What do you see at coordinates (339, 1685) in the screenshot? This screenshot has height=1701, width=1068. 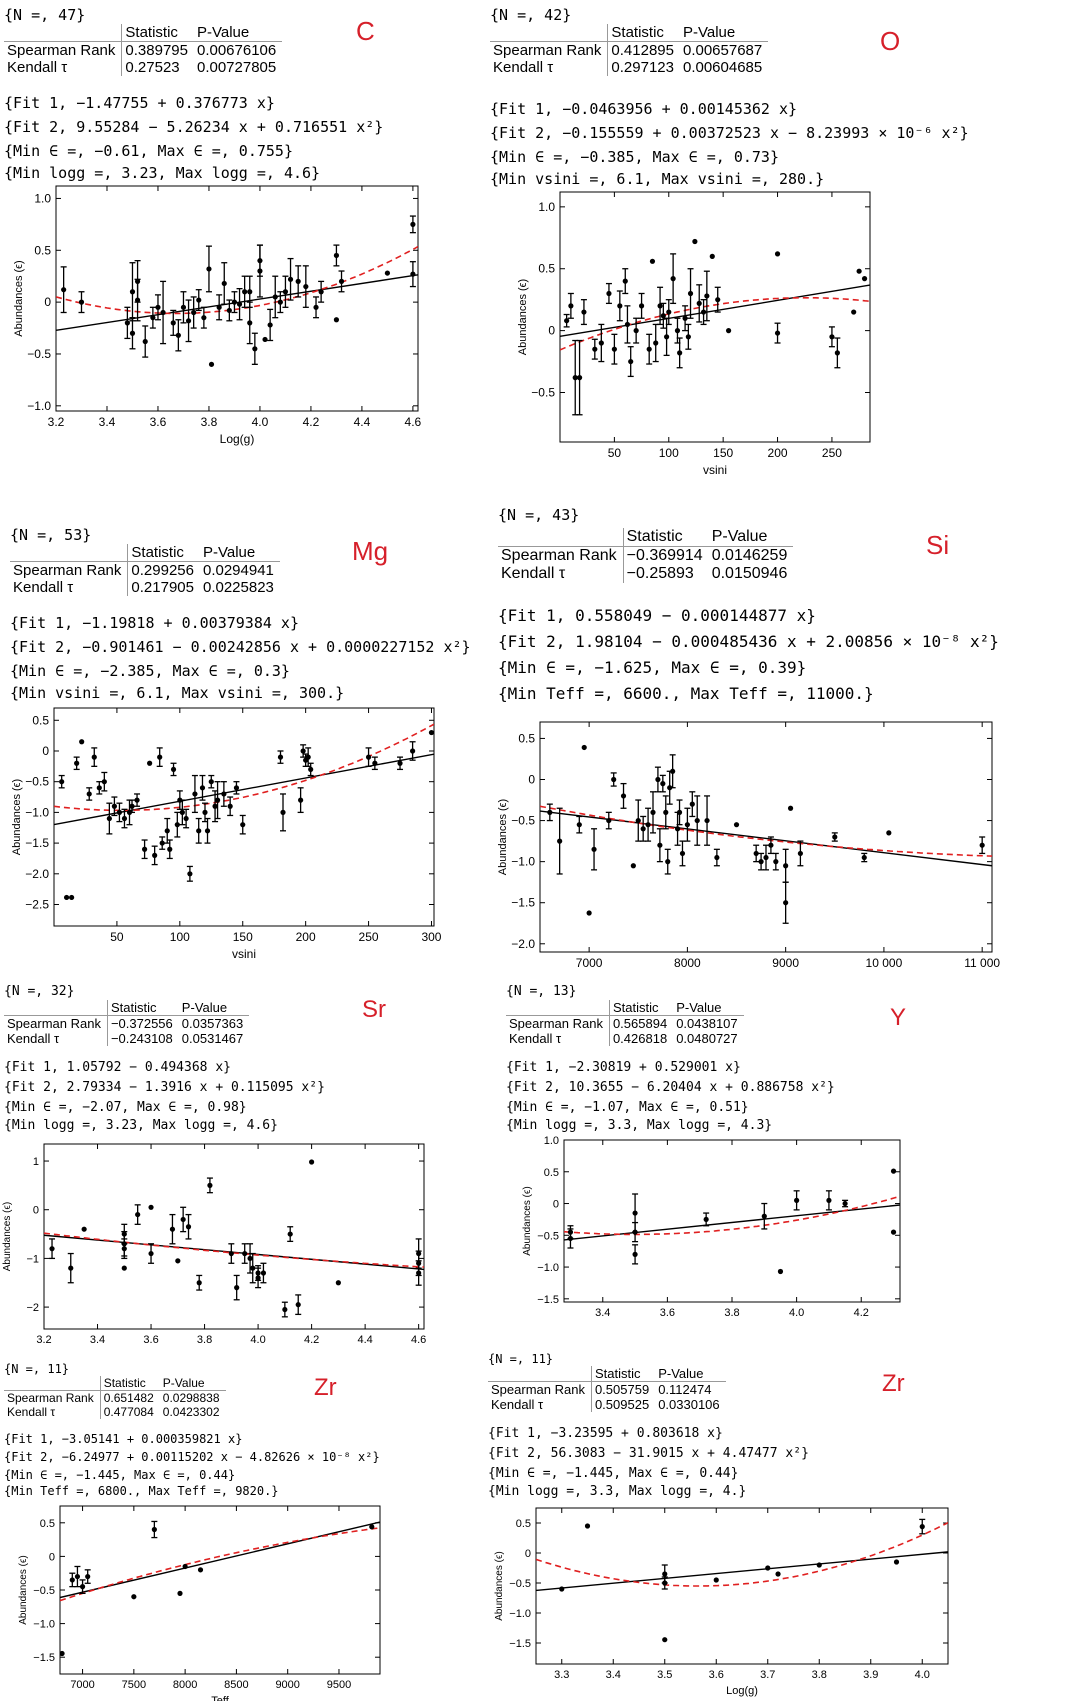 I see `x-tick-label: 9500` at bounding box center [339, 1685].